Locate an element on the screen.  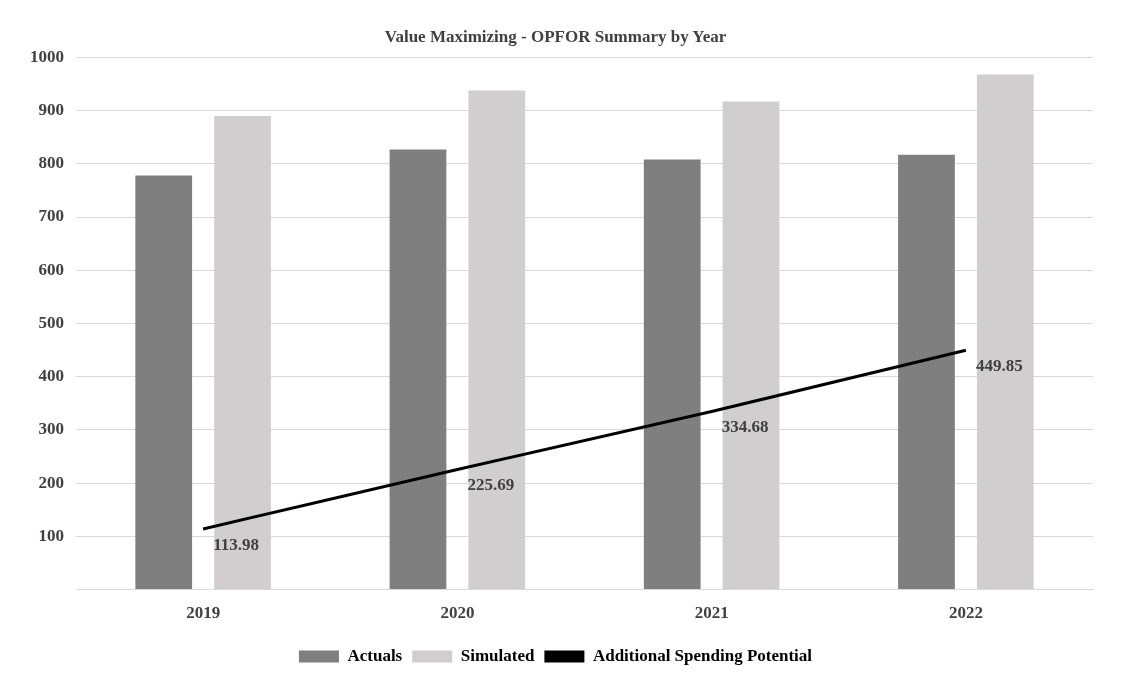
x-tick-label: 2022 is located at coordinates (965, 613).